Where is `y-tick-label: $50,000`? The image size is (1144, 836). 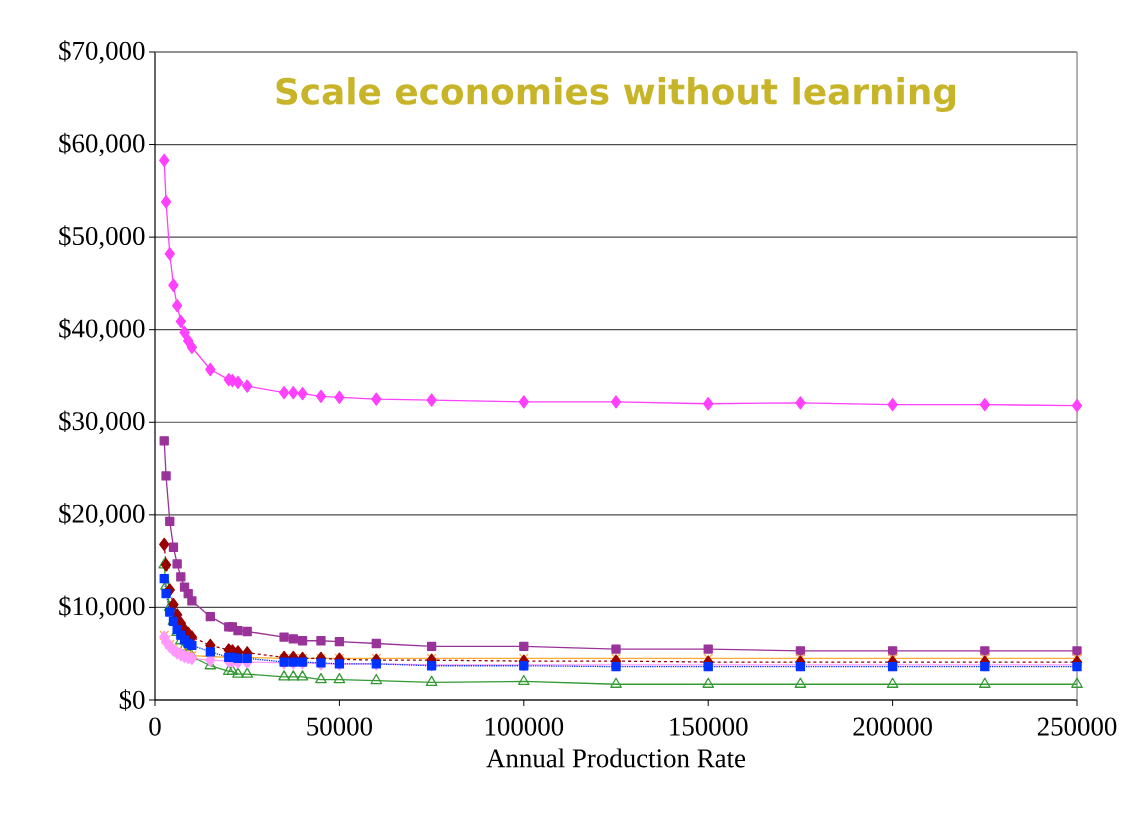 y-tick-label: $50,000 is located at coordinates (102, 237).